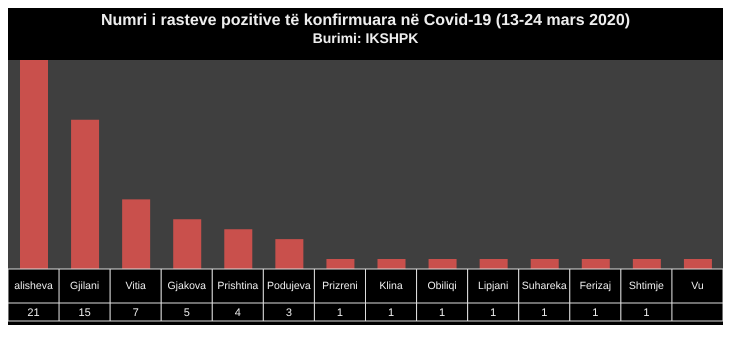  What do you see at coordinates (84, 313) in the screenshot?
I see `data-label: 15` at bounding box center [84, 313].